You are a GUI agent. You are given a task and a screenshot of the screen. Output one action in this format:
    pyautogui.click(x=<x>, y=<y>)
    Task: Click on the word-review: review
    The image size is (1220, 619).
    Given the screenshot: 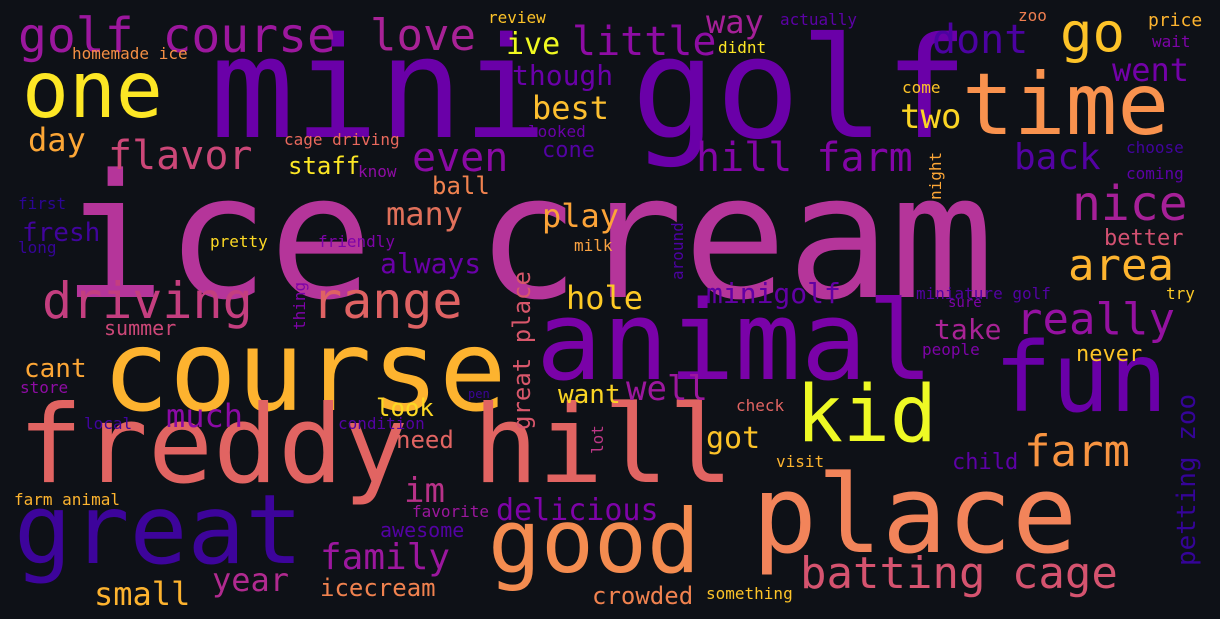 What is the action you would take?
    pyautogui.click(x=517, y=18)
    